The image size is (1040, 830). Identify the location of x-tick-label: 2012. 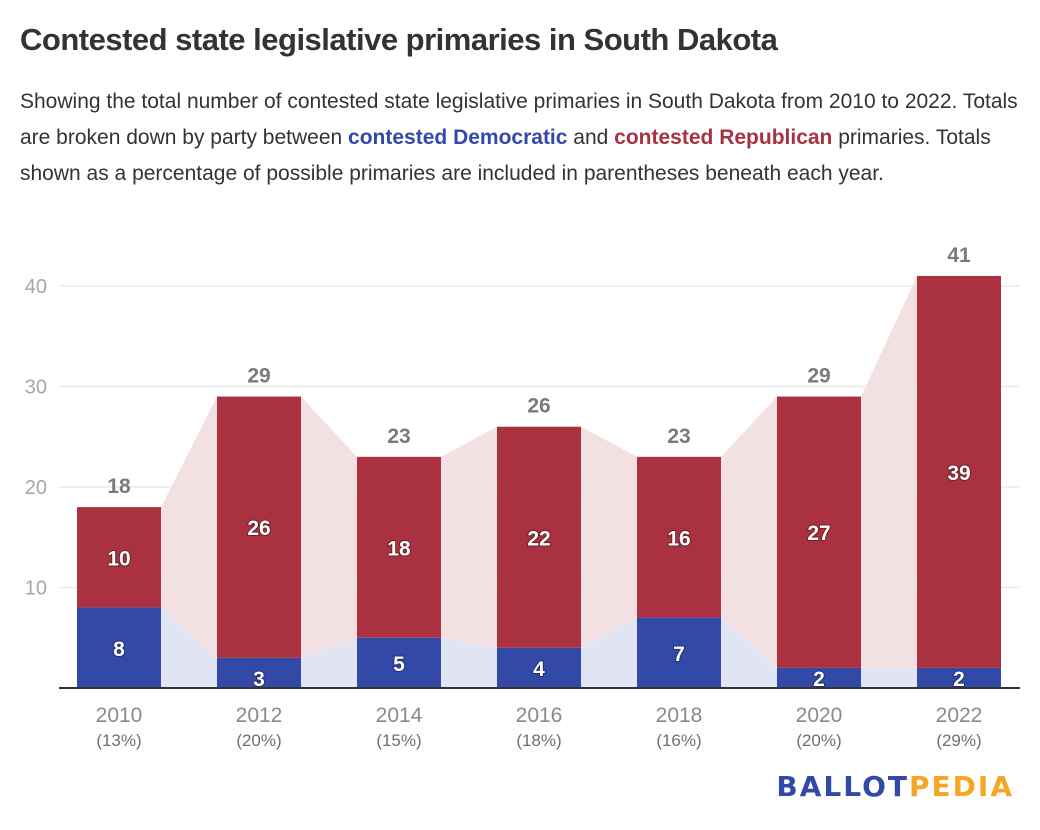
(259, 715).